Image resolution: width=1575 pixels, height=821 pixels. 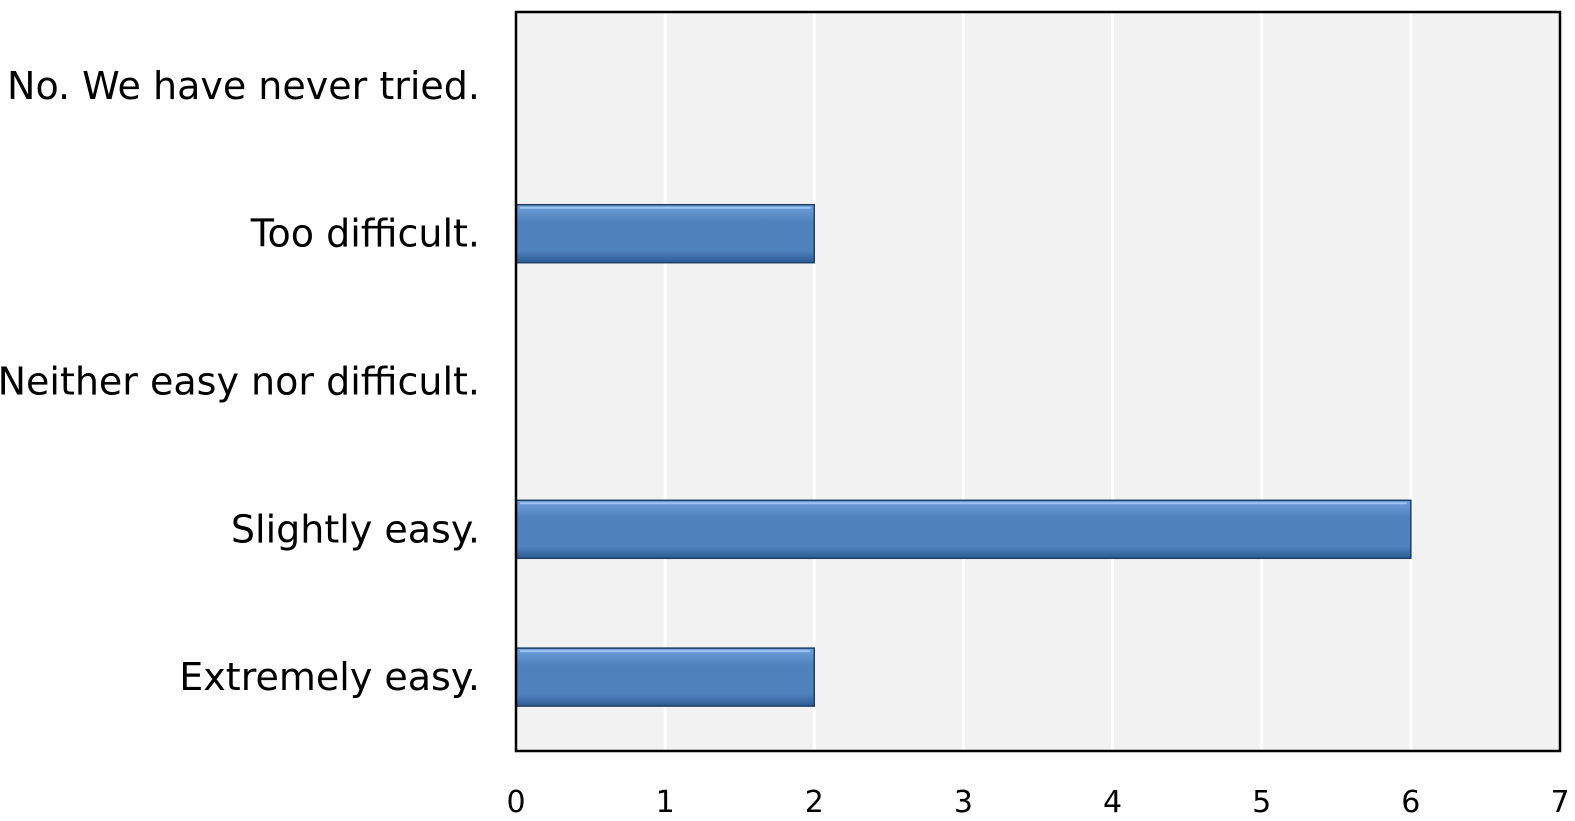 What do you see at coordinates (365, 234) in the screenshot?
I see `category-label: Too difficult.` at bounding box center [365, 234].